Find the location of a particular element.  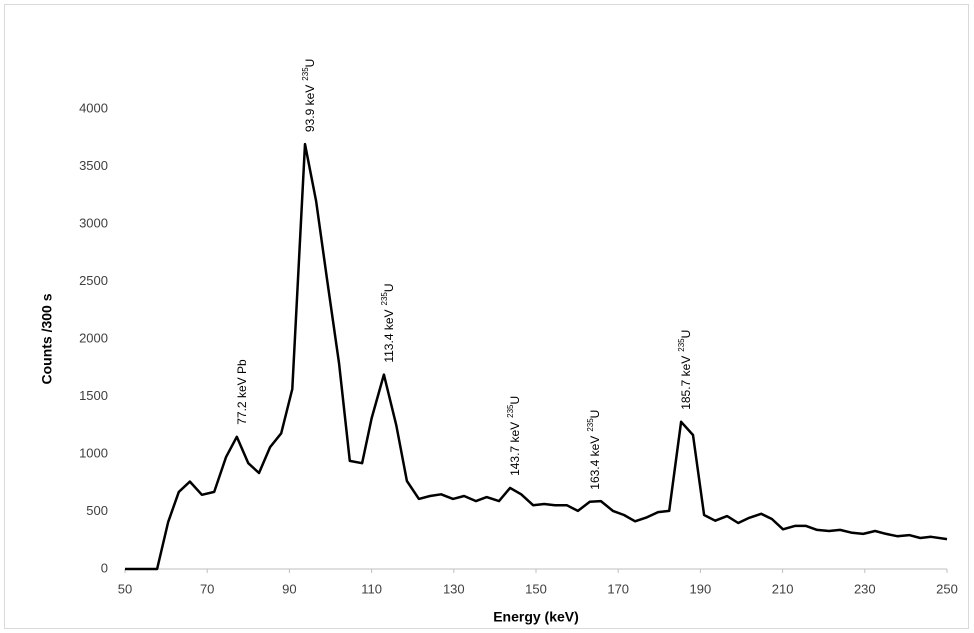

y-axis-title: Counts /300 s is located at coordinates (47, 338).